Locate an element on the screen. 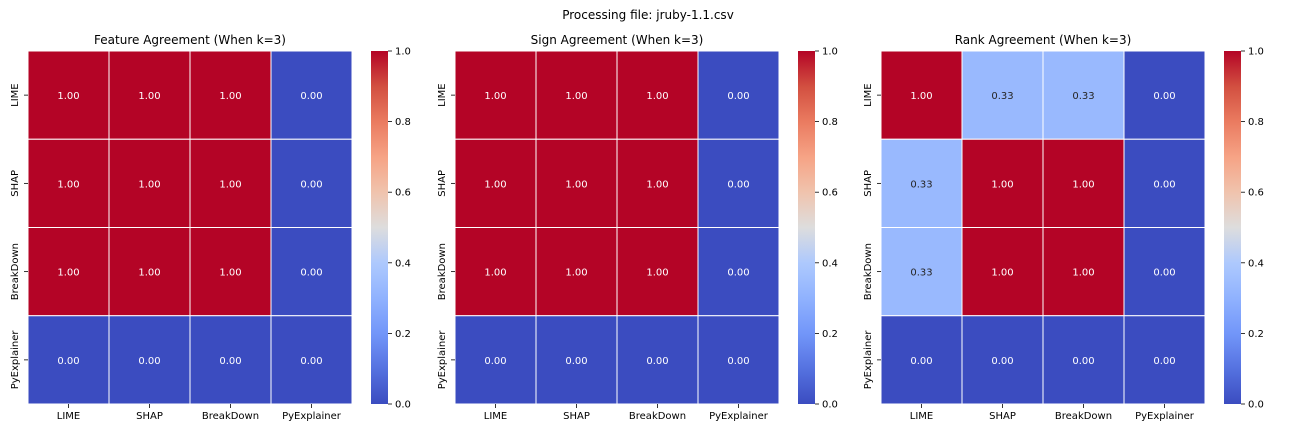 The image size is (1296, 432). panel-title: Feature Agreement (When k=3) is located at coordinates (190, 40).